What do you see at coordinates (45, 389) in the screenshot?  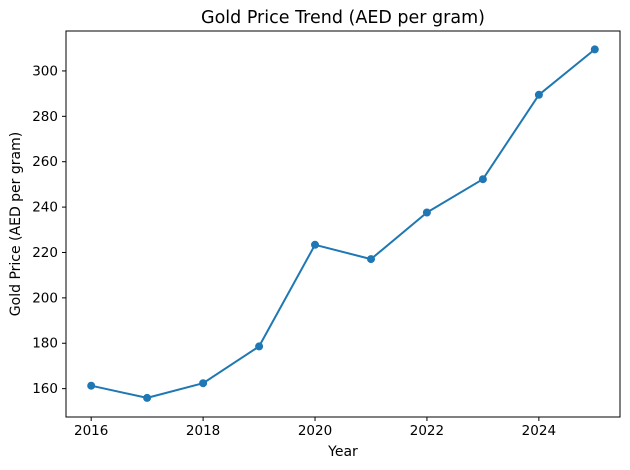 I see `y-tick-label: 160` at bounding box center [45, 389].